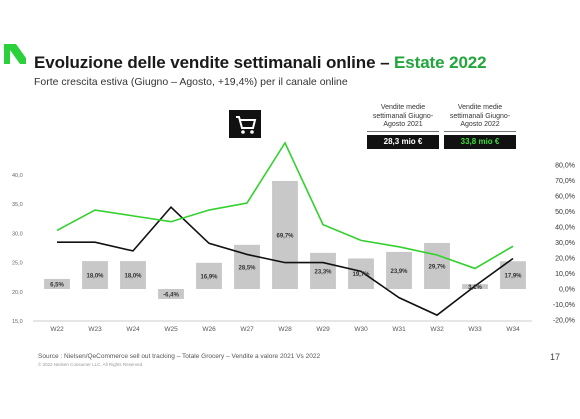  What do you see at coordinates (209, 329) in the screenshot?
I see `x-tick-label: W26` at bounding box center [209, 329].